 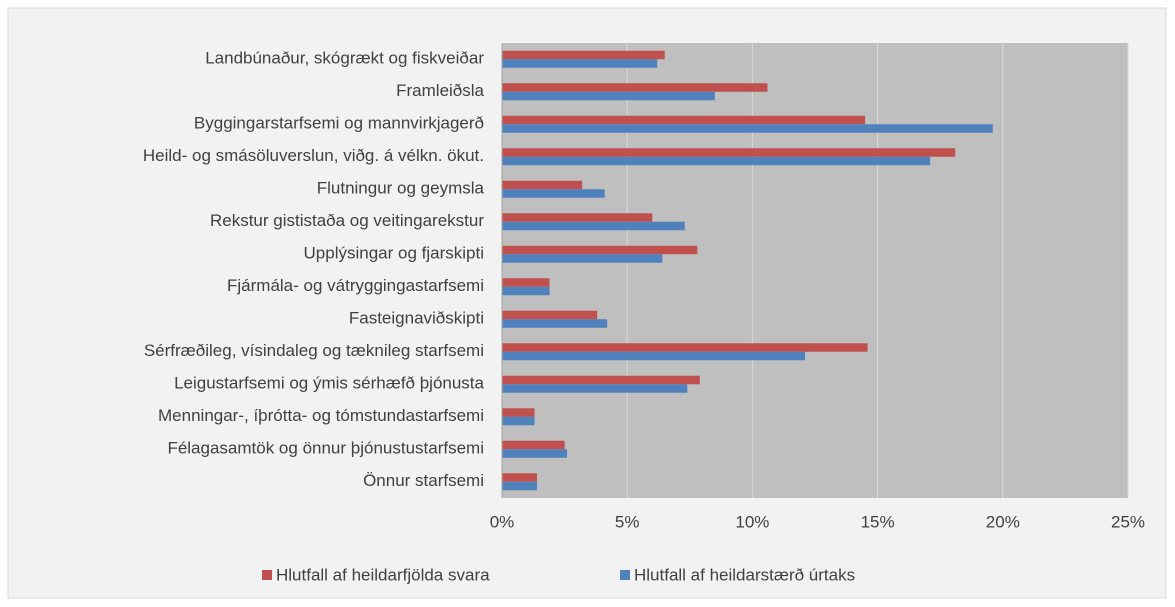 I want to click on x-tick-label: 15%, so click(x=878, y=521).